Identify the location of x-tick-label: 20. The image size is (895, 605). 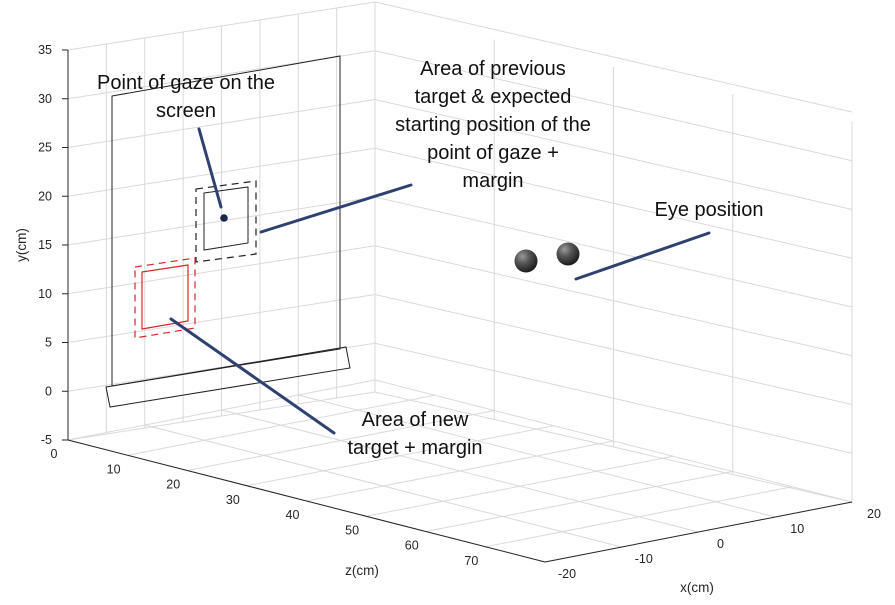
(874, 514).